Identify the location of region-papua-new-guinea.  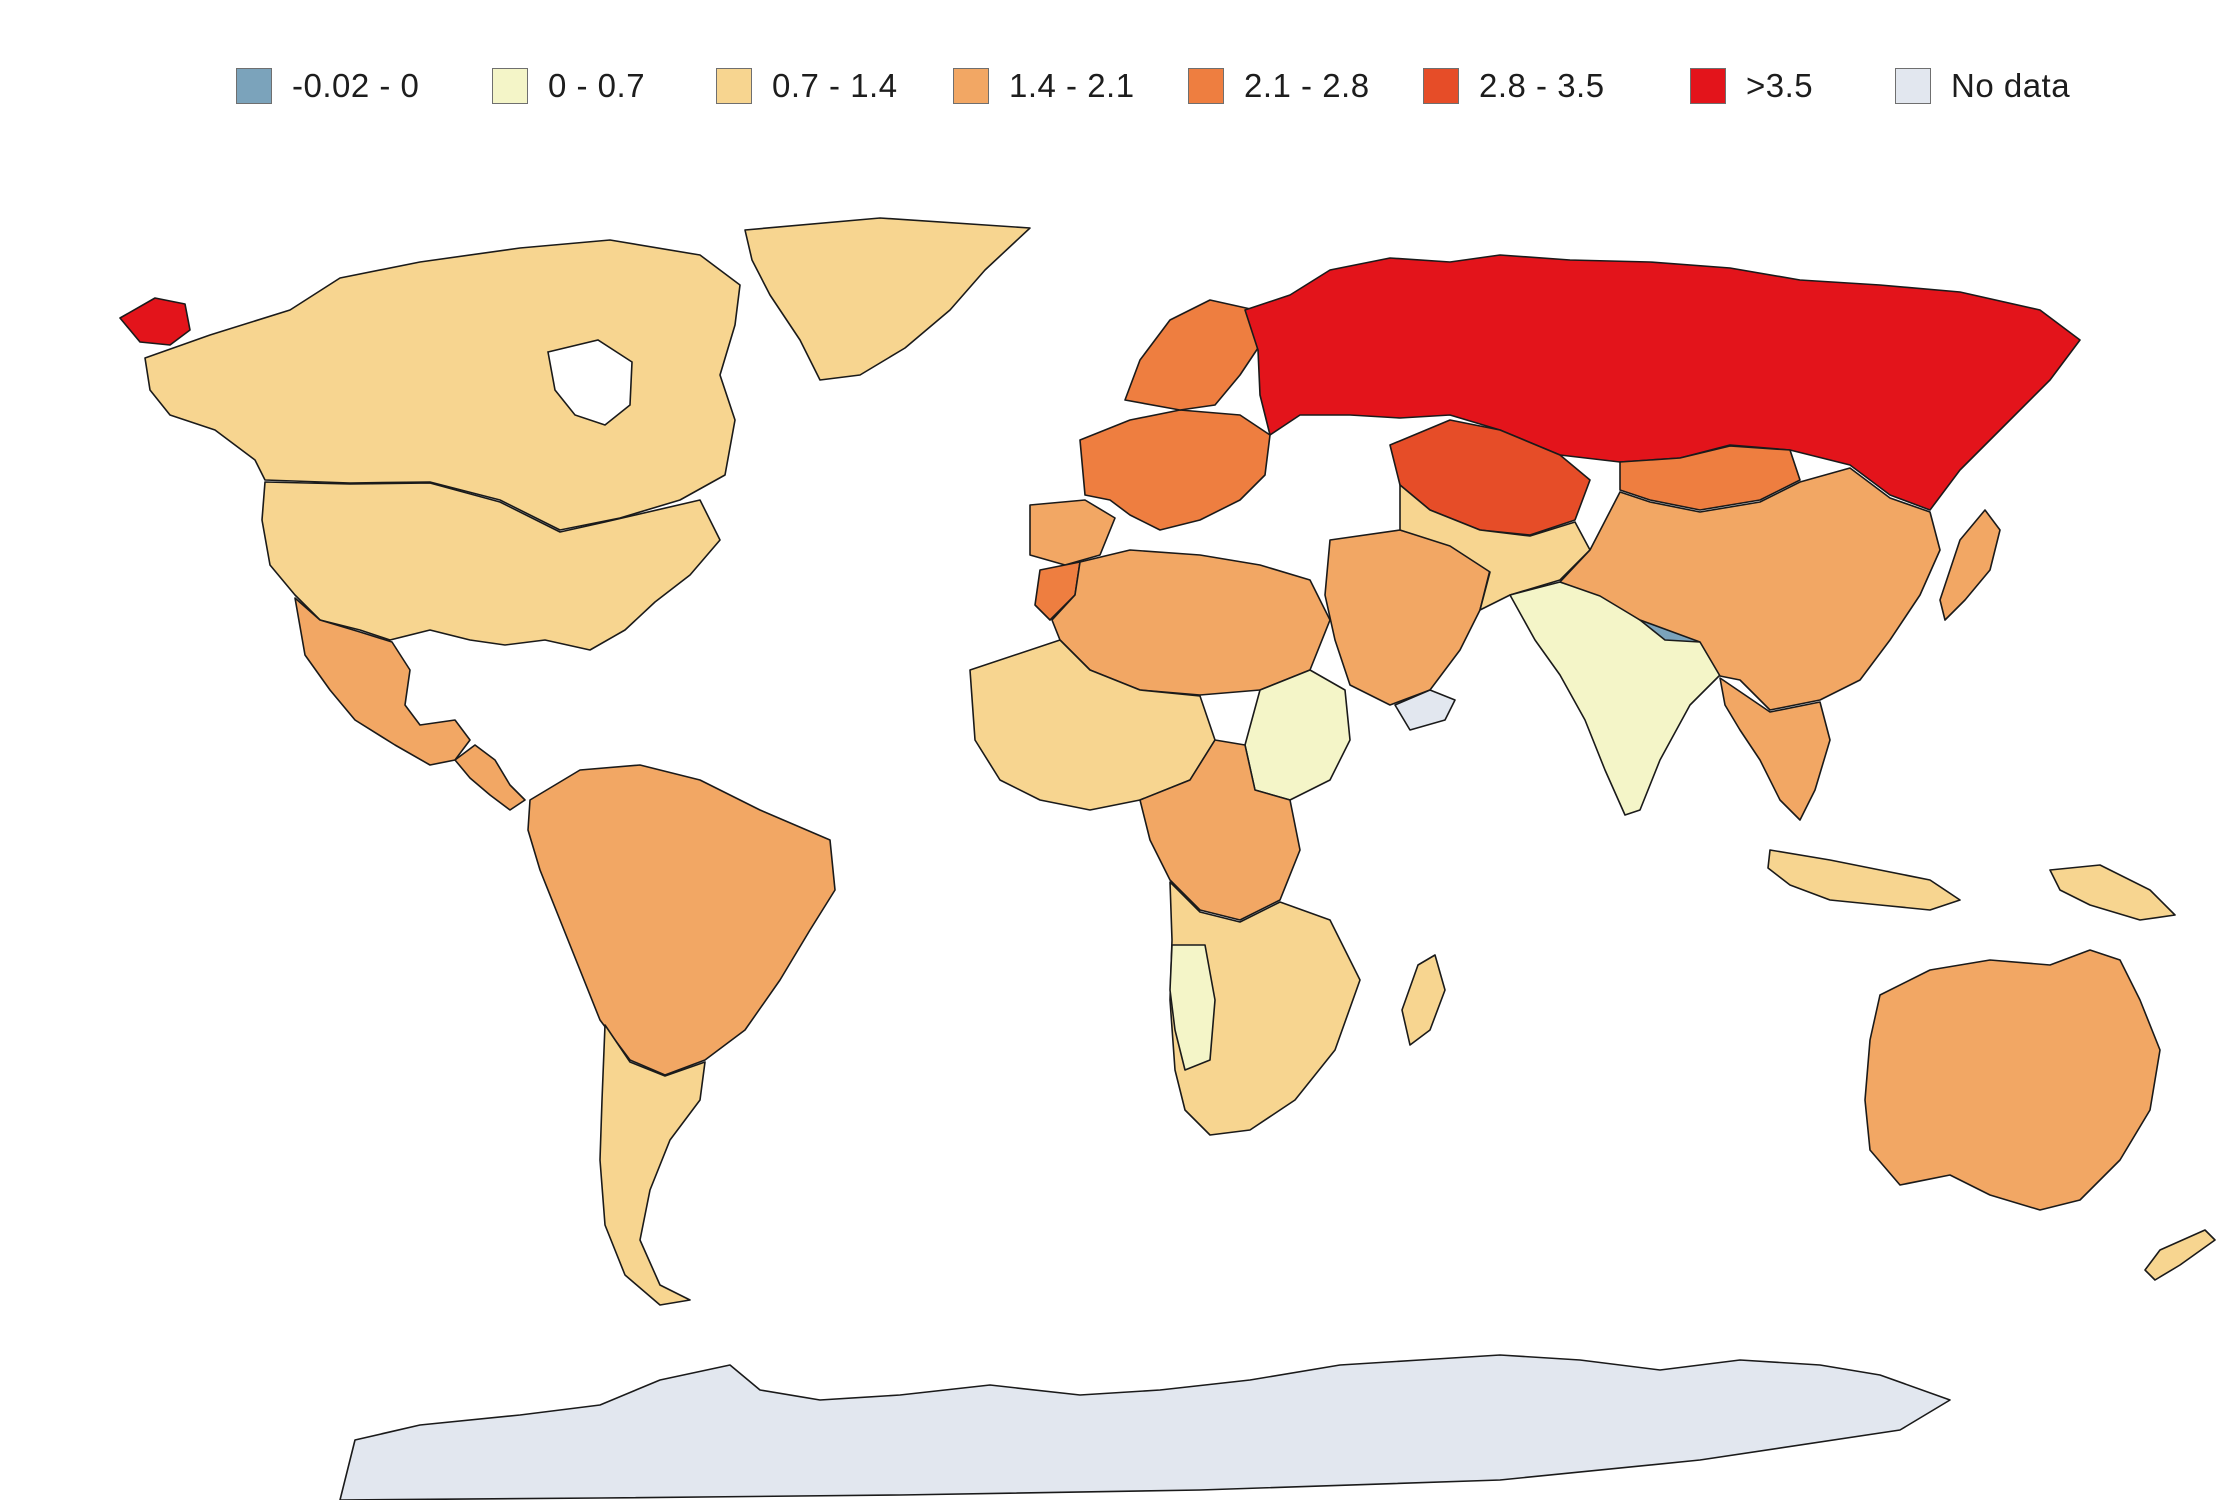
(2112, 892).